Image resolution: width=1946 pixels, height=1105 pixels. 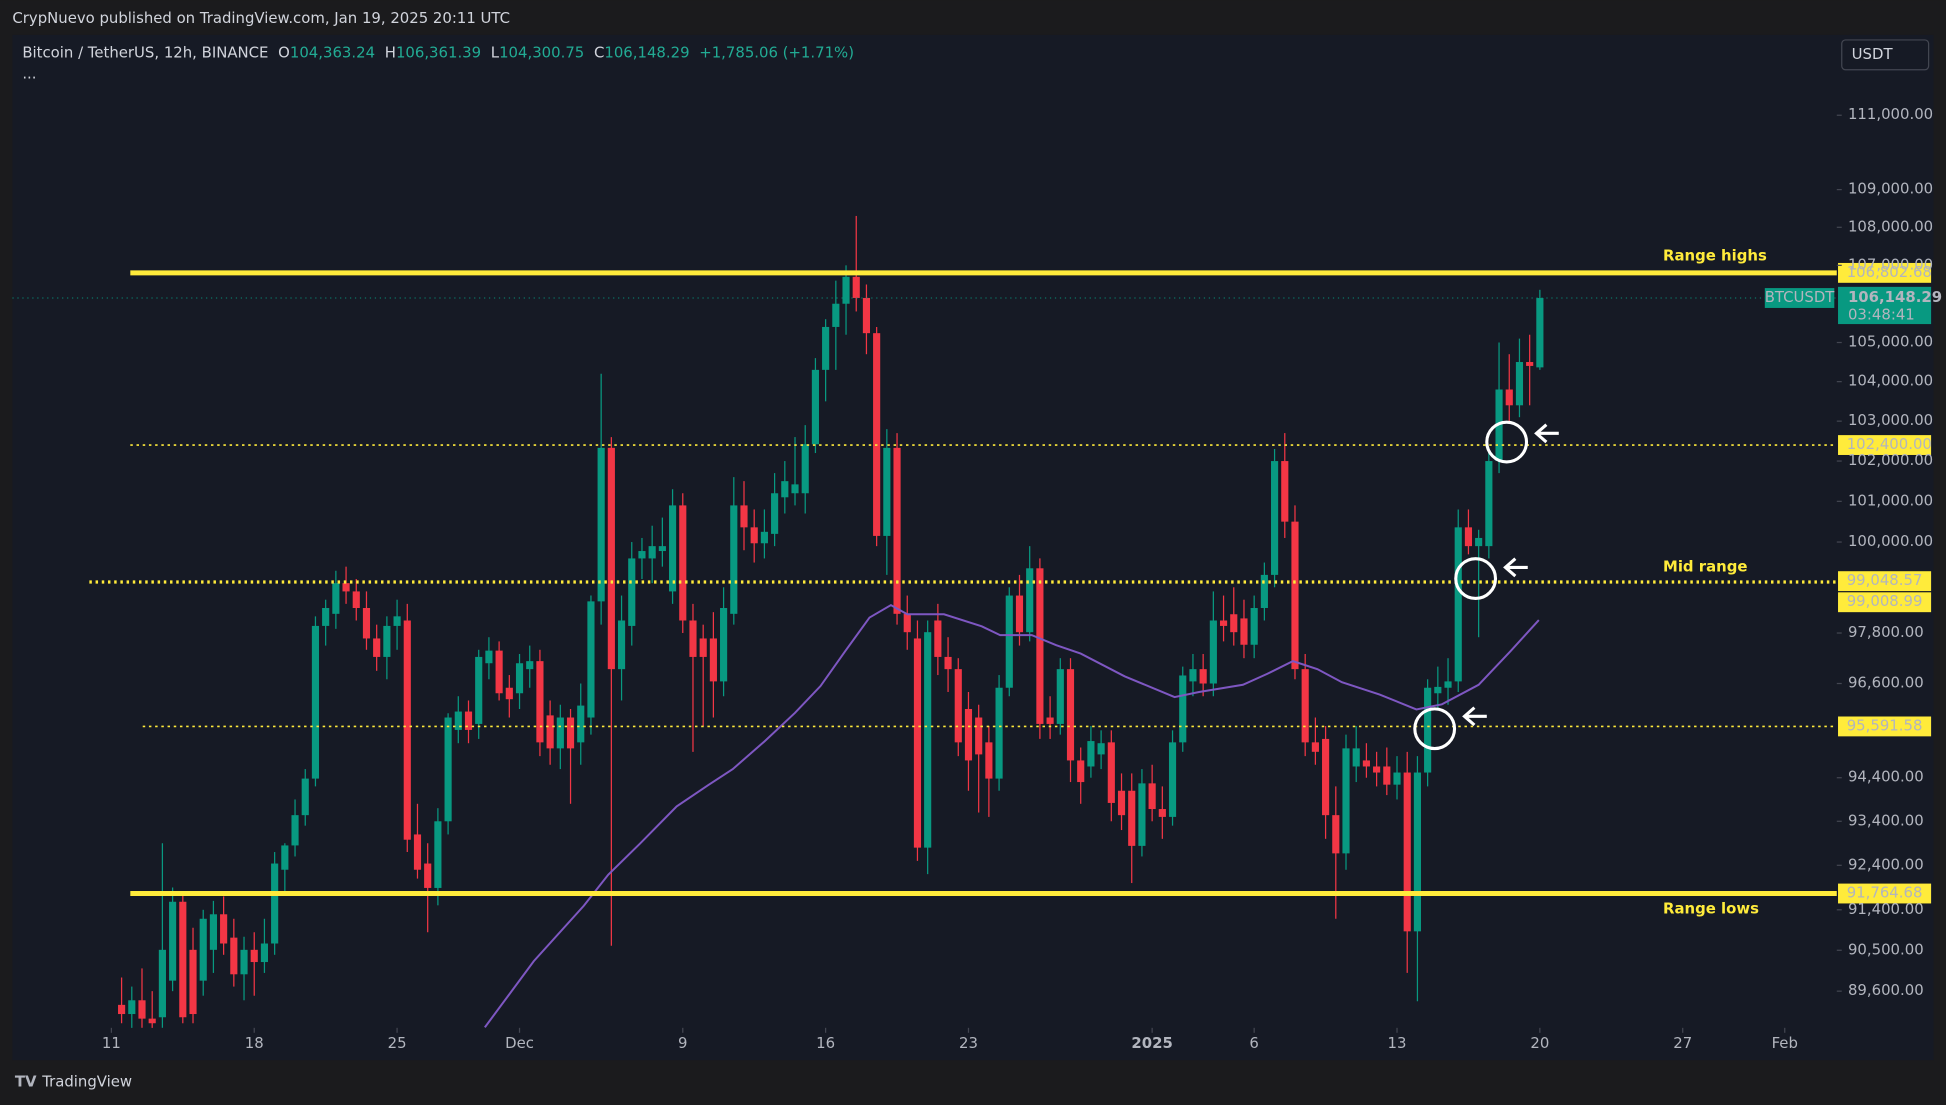 I want to click on key: L, so click(x=495, y=53).